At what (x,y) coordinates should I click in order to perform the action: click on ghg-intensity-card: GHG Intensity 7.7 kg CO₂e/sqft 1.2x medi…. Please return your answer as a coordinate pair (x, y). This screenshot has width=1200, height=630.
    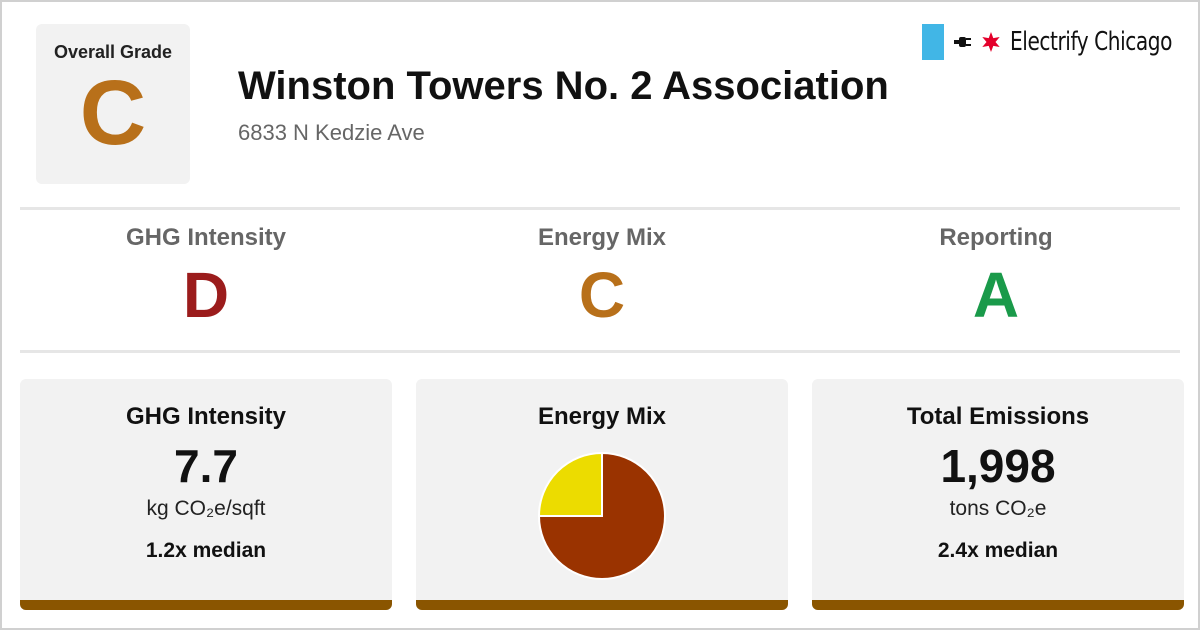
    Looking at the image, I should click on (206, 494).